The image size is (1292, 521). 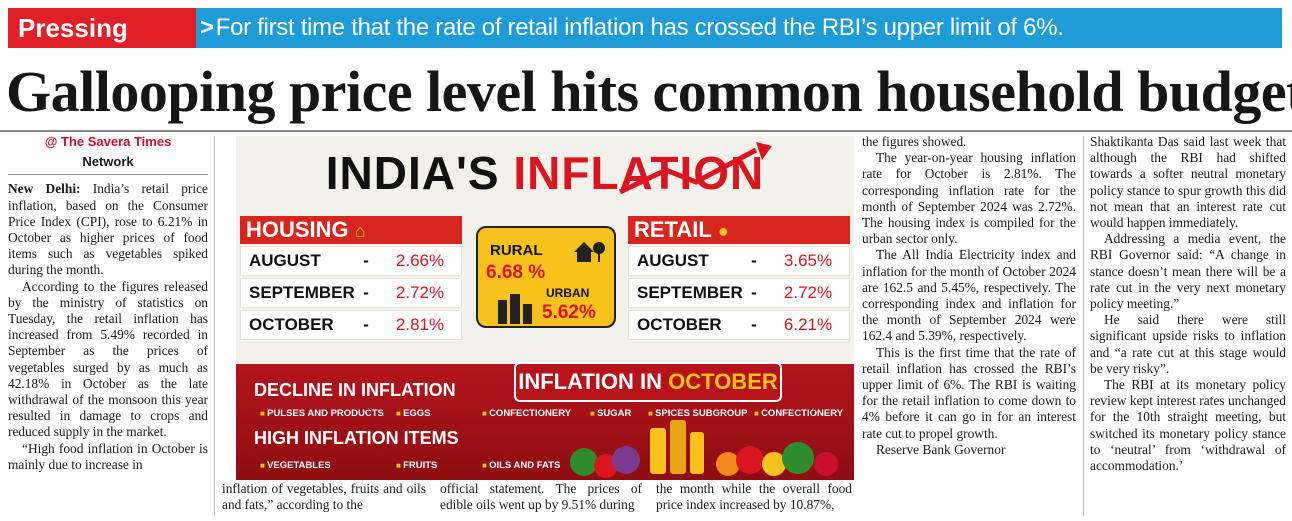 I want to click on high-inflation-heading: HIGH INFLATION ITEMS, so click(x=356, y=438).